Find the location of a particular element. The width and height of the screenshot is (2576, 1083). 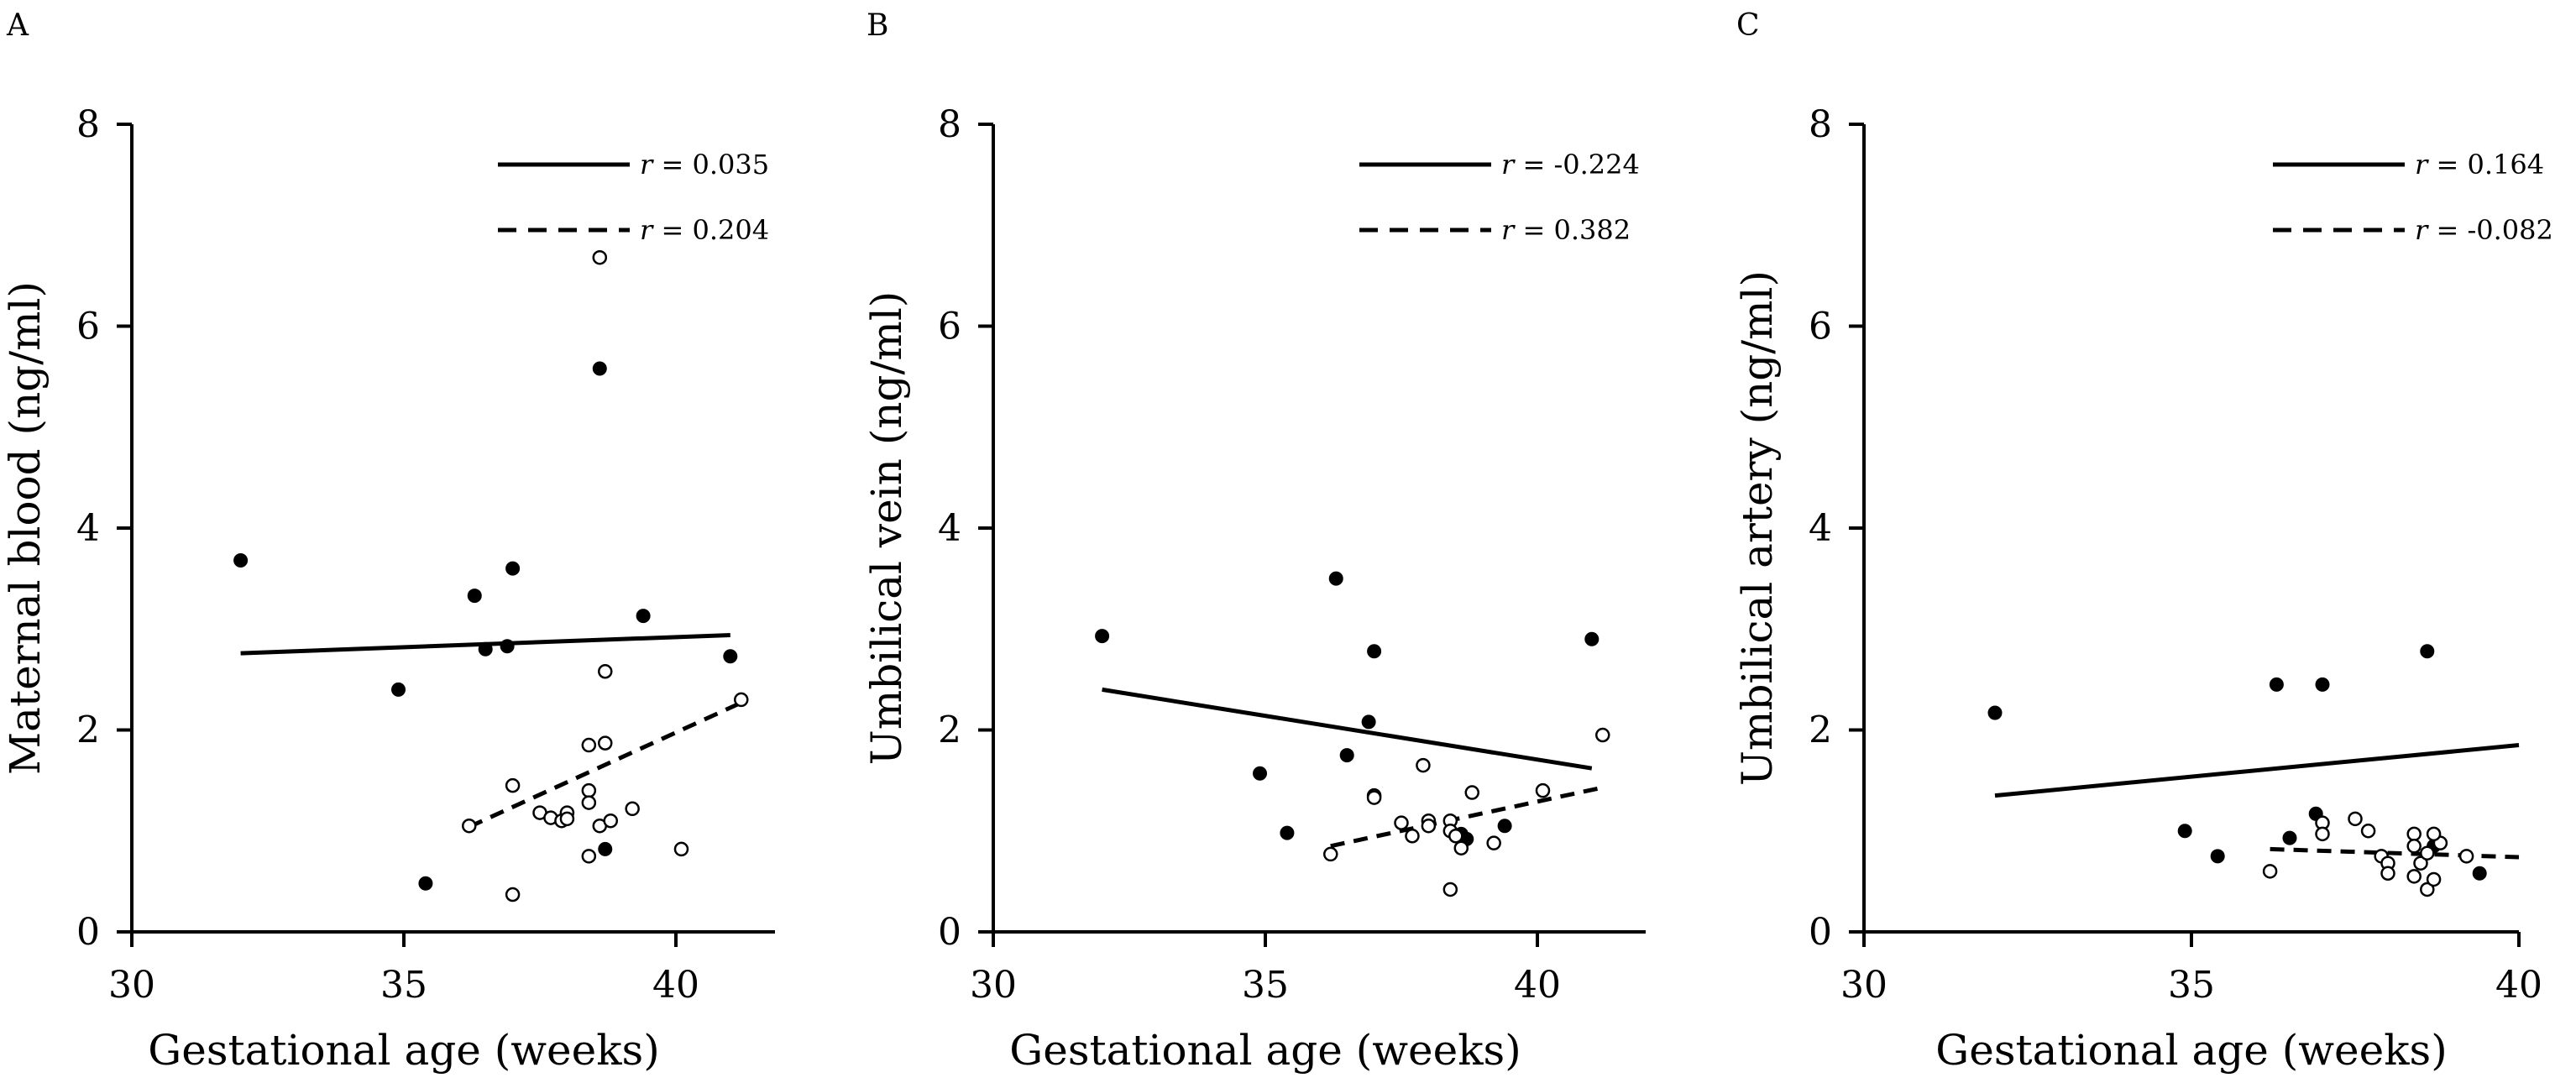

y-axis-title: Maternal blood (ng/ml) is located at coordinates (26, 528).